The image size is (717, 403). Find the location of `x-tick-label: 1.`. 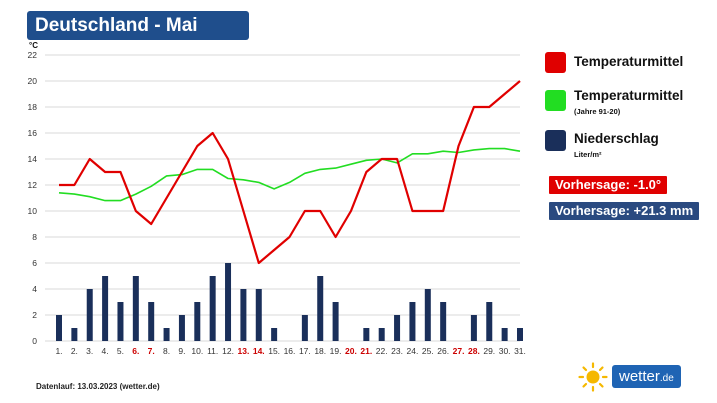

x-tick-label: 1. is located at coordinates (58, 351).